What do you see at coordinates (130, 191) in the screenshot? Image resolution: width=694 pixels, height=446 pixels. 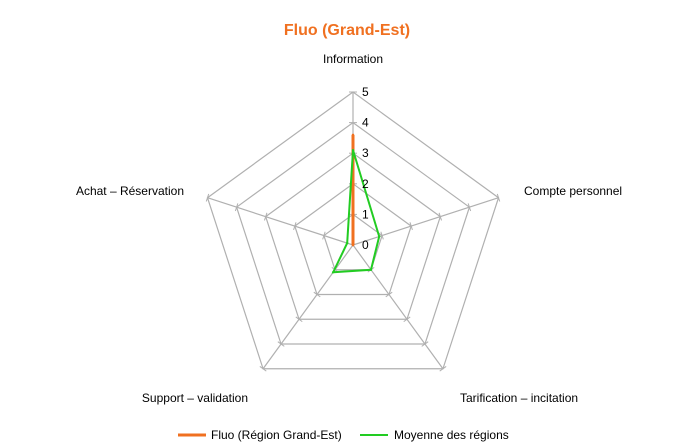 I see `category-label-achat: Achat – Réservation` at bounding box center [130, 191].